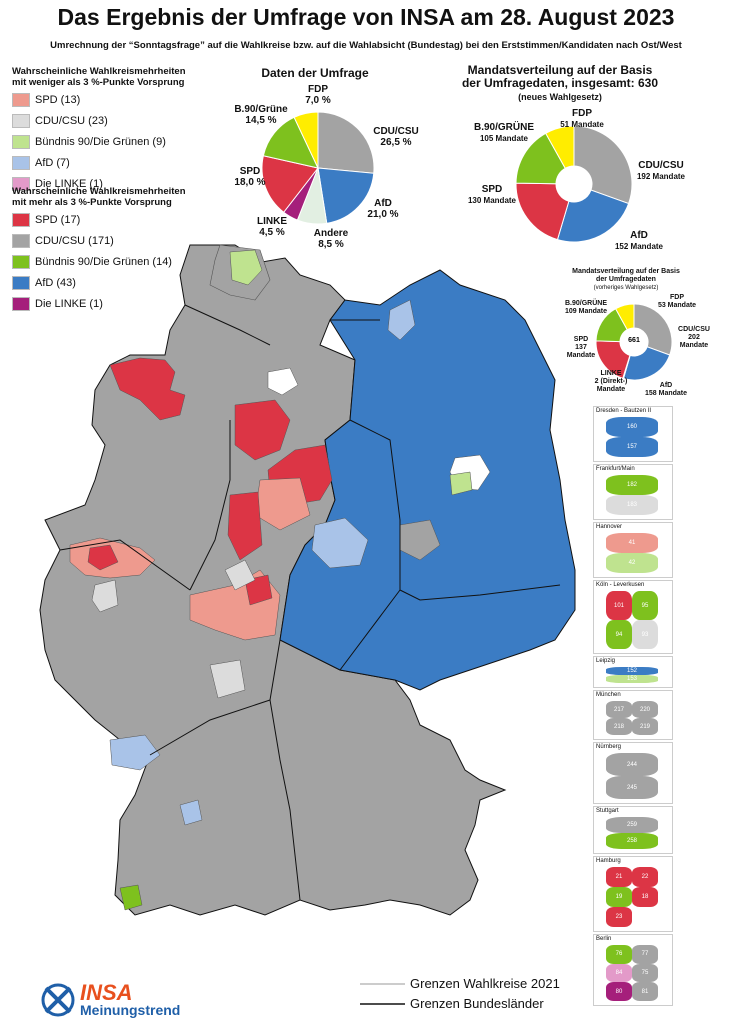 This screenshot has height=1024, width=732. What do you see at coordinates (106, 992) in the screenshot?
I see `insa-logo-text: INSA` at bounding box center [106, 992].